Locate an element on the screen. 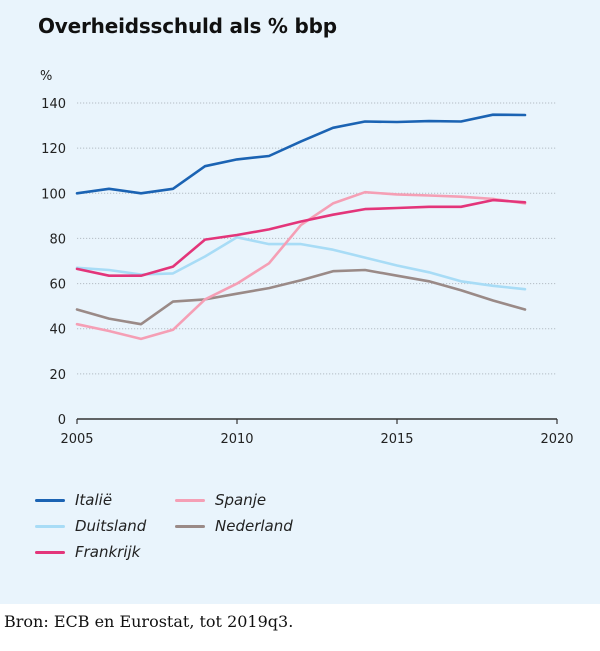  y-tick-label: 120 is located at coordinates (53, 149).